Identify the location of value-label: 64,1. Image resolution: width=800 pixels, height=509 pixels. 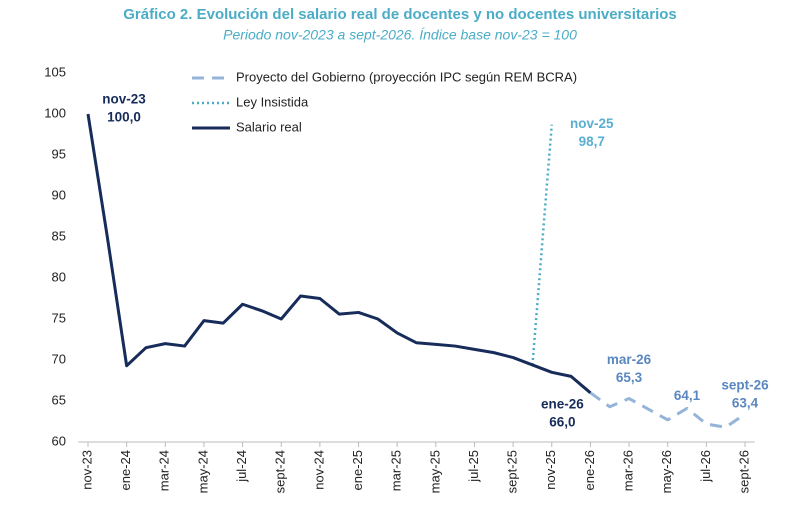
(687, 395).